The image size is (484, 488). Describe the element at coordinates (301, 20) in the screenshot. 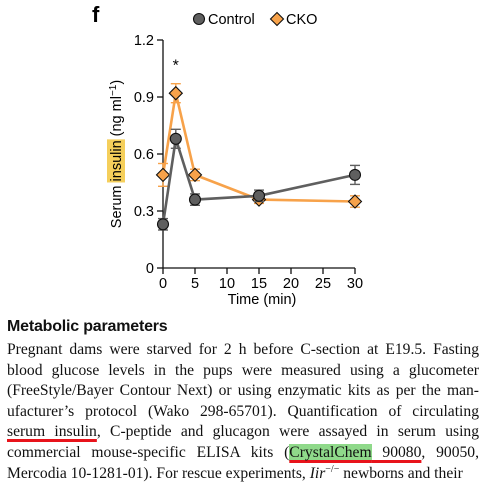

I see `legend-label: CKO` at that location.